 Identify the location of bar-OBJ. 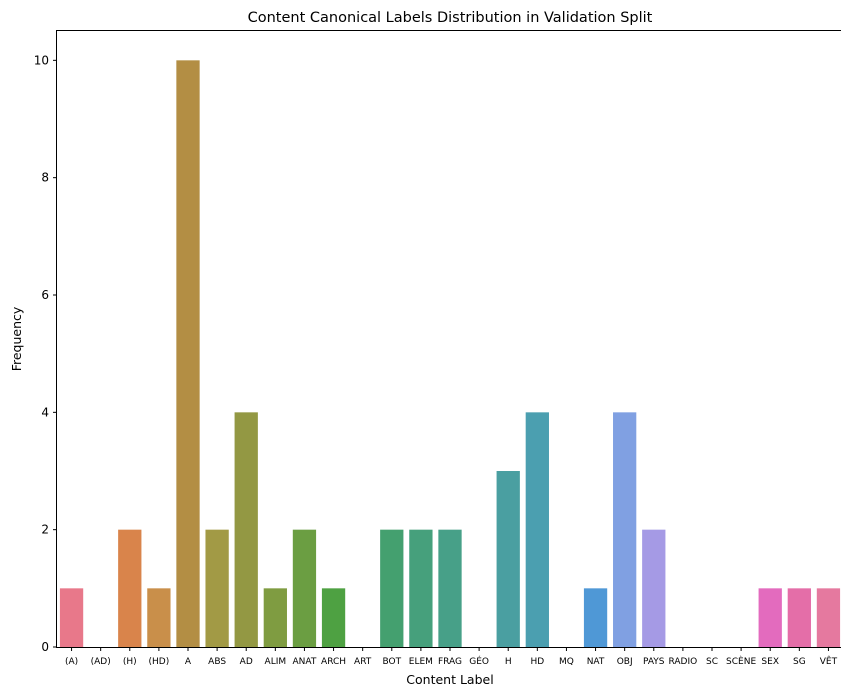
(625, 529).